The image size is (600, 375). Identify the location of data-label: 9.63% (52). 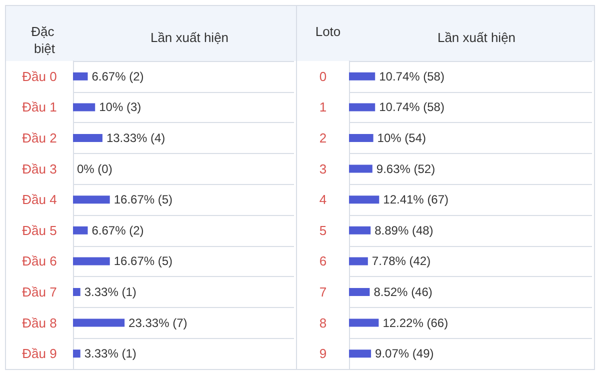
(406, 169).